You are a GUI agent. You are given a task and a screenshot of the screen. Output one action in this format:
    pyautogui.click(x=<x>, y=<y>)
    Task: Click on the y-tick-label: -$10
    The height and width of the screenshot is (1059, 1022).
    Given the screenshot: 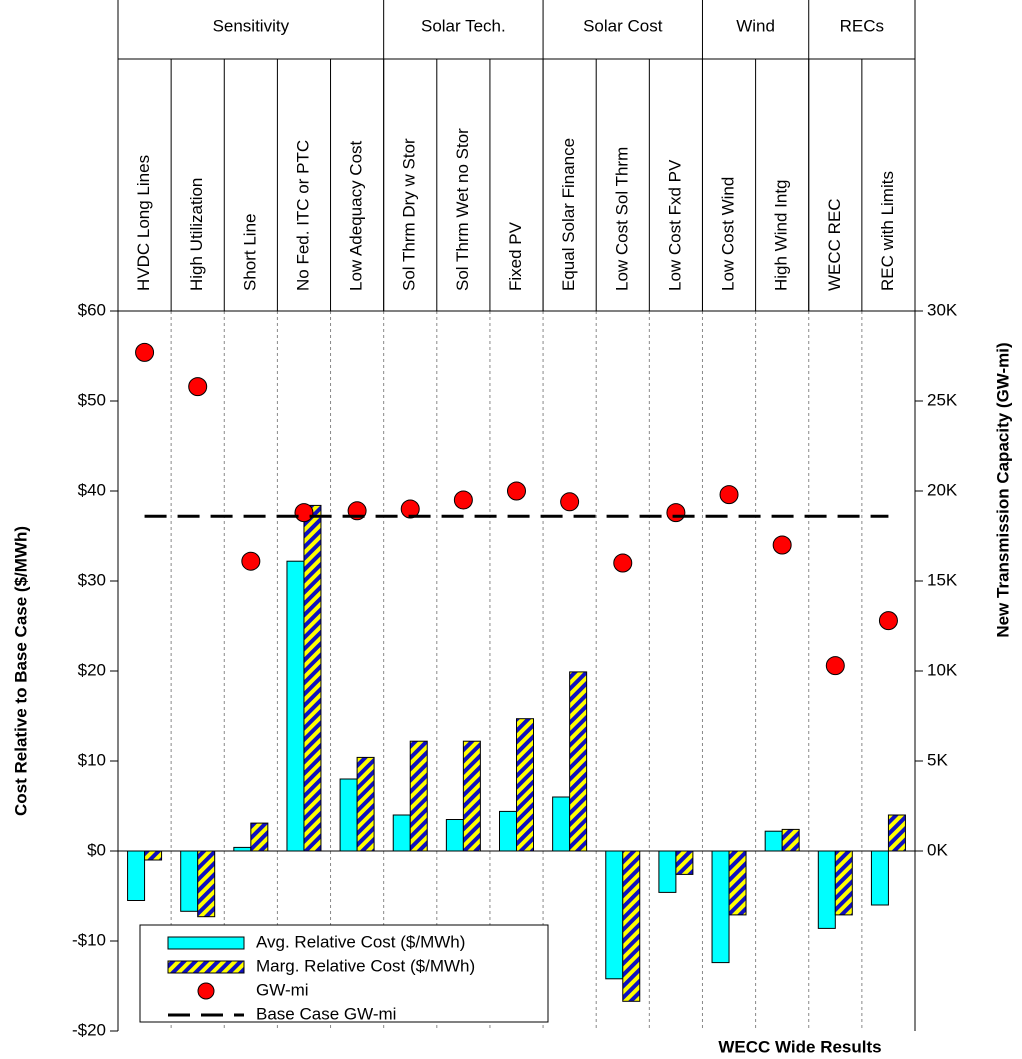 What is the action you would take?
    pyautogui.click(x=89, y=939)
    